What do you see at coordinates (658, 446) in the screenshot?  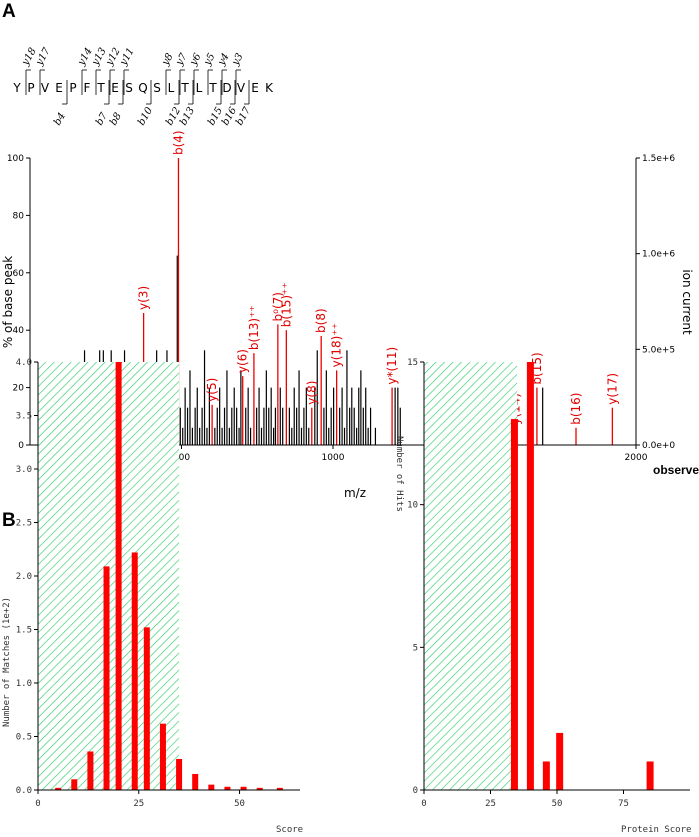 I see `spectrum-y2-tick-label: 0.0e+0` at bounding box center [658, 446].